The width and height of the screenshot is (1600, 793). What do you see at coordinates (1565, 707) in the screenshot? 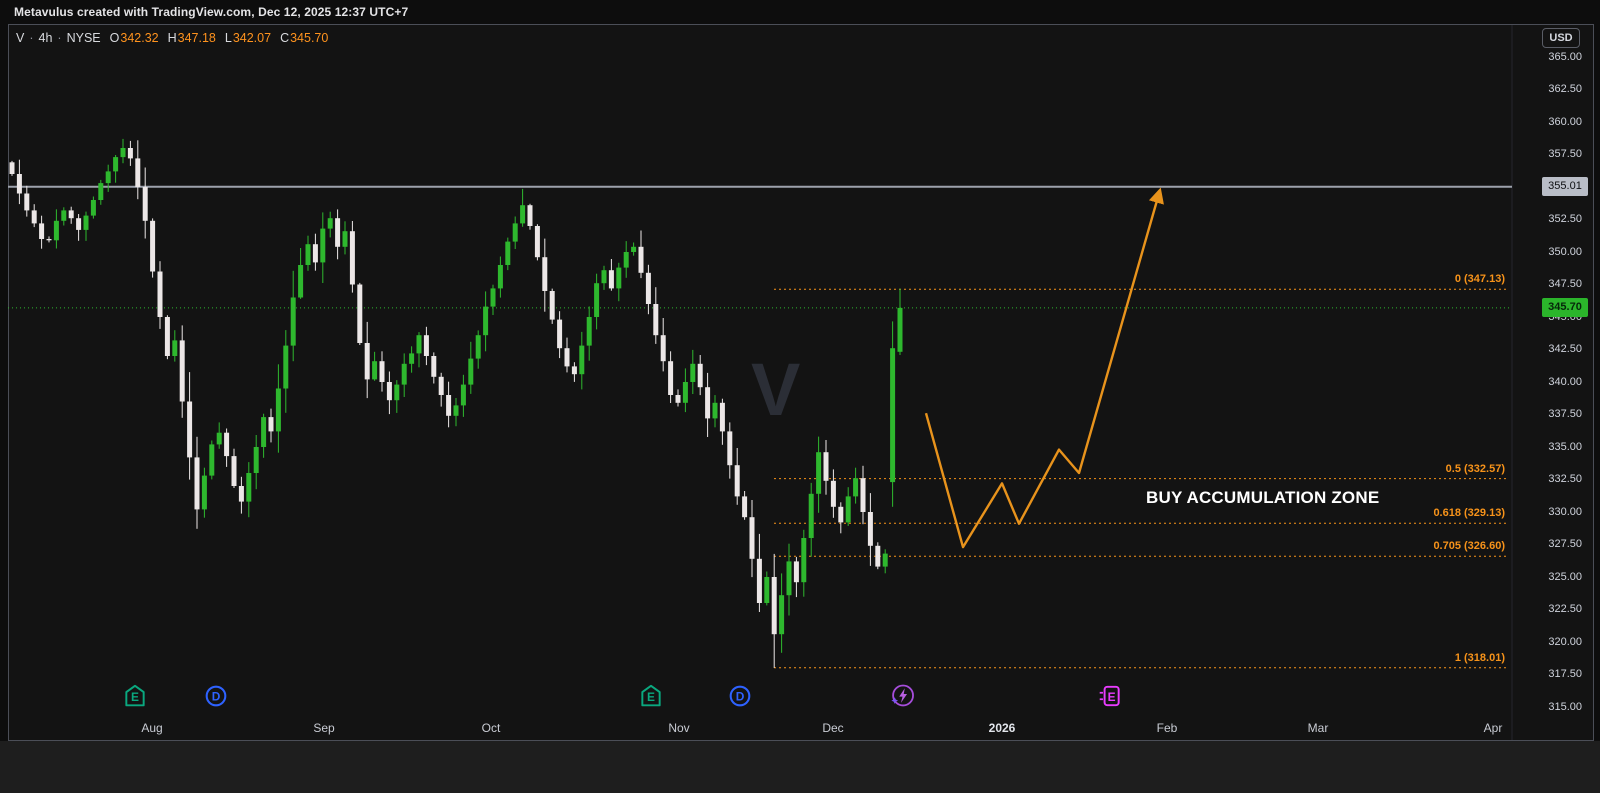
I see `price-tick: 315.00` at bounding box center [1565, 707].